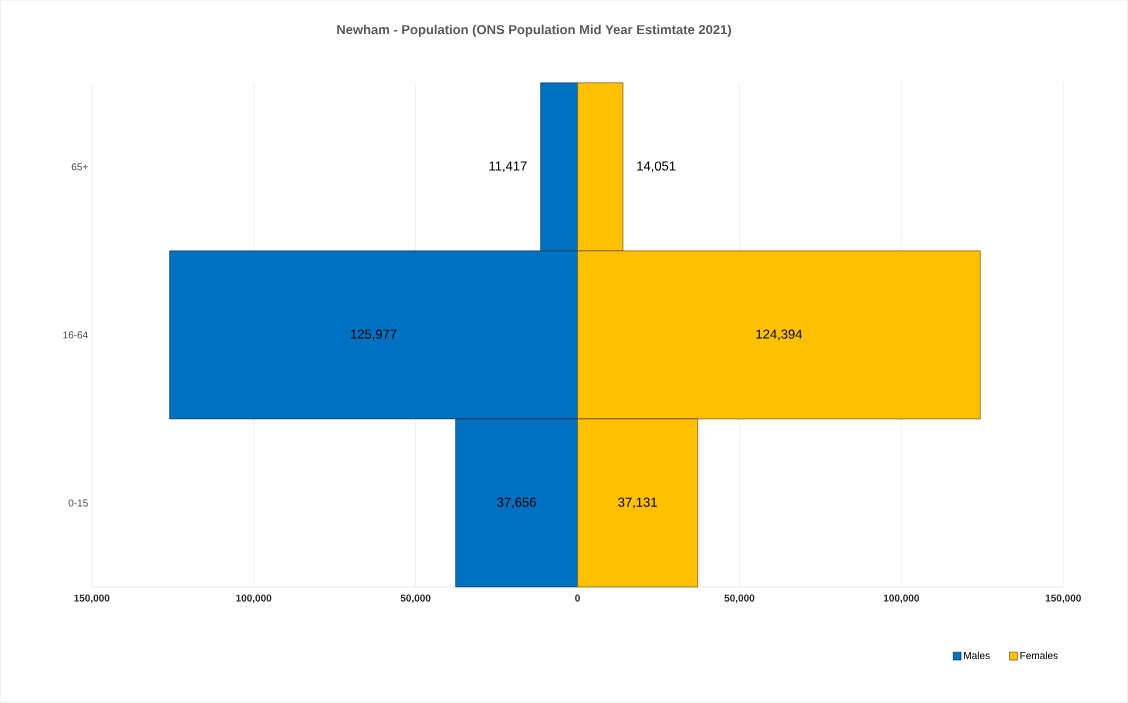  Describe the element at coordinates (508, 167) in the screenshot. I see `data-label: 11,417` at that location.